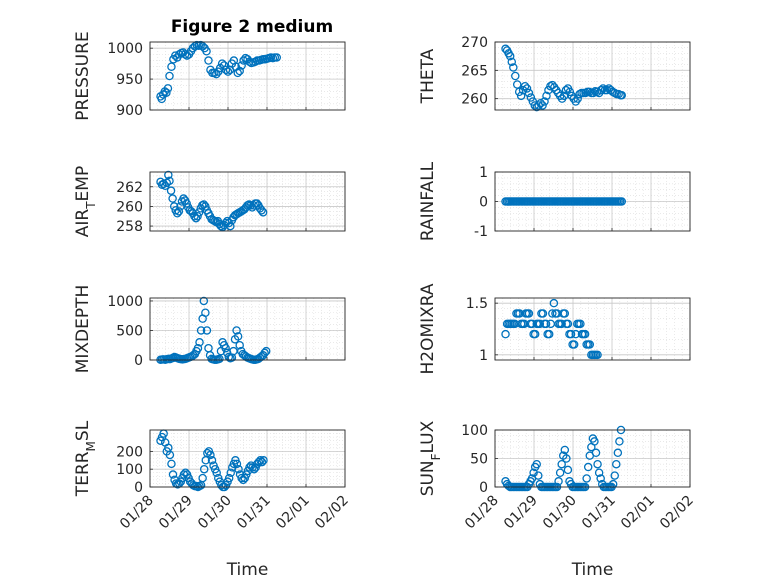 The width and height of the screenshot is (778, 583). Describe the element at coordinates (129, 331) in the screenshot. I see `y-tick-label: 500` at that location.